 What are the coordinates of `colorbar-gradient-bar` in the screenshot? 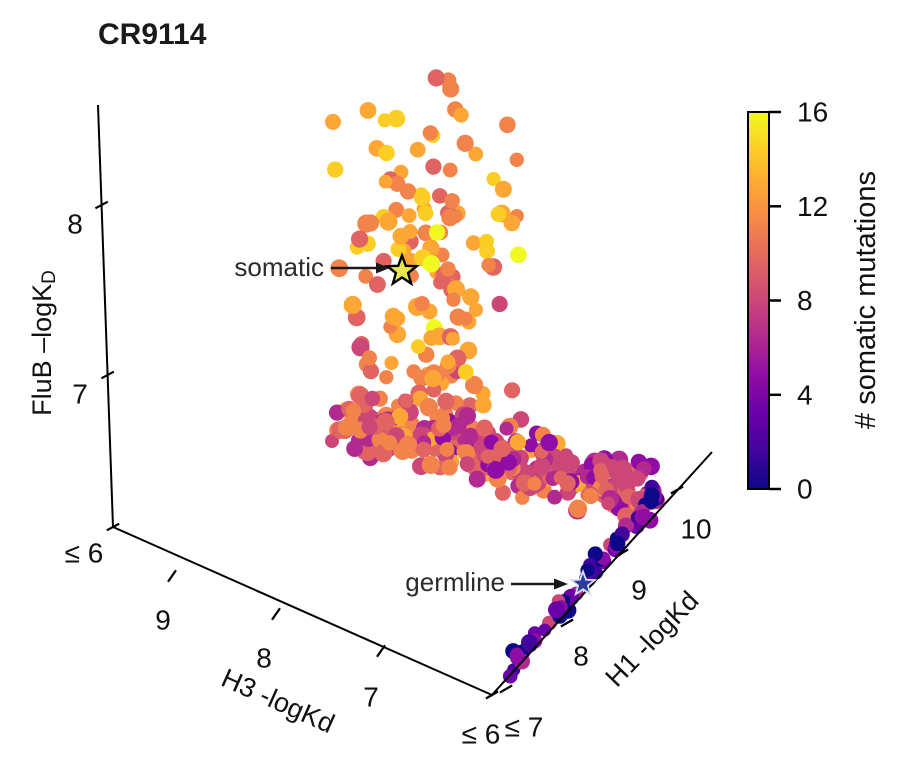 It's located at (758, 300).